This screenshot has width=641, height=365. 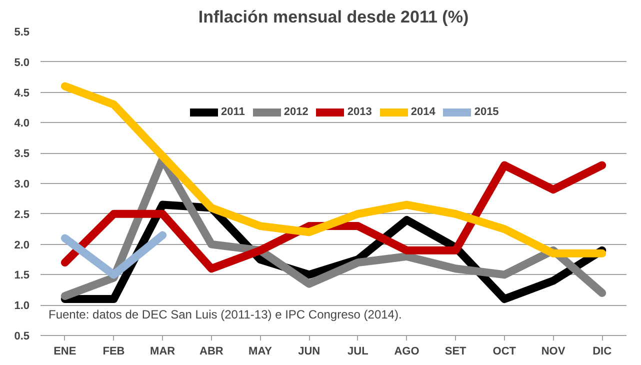 What do you see at coordinates (212, 352) in the screenshot?
I see `x-tick-label: ABR` at bounding box center [212, 352].